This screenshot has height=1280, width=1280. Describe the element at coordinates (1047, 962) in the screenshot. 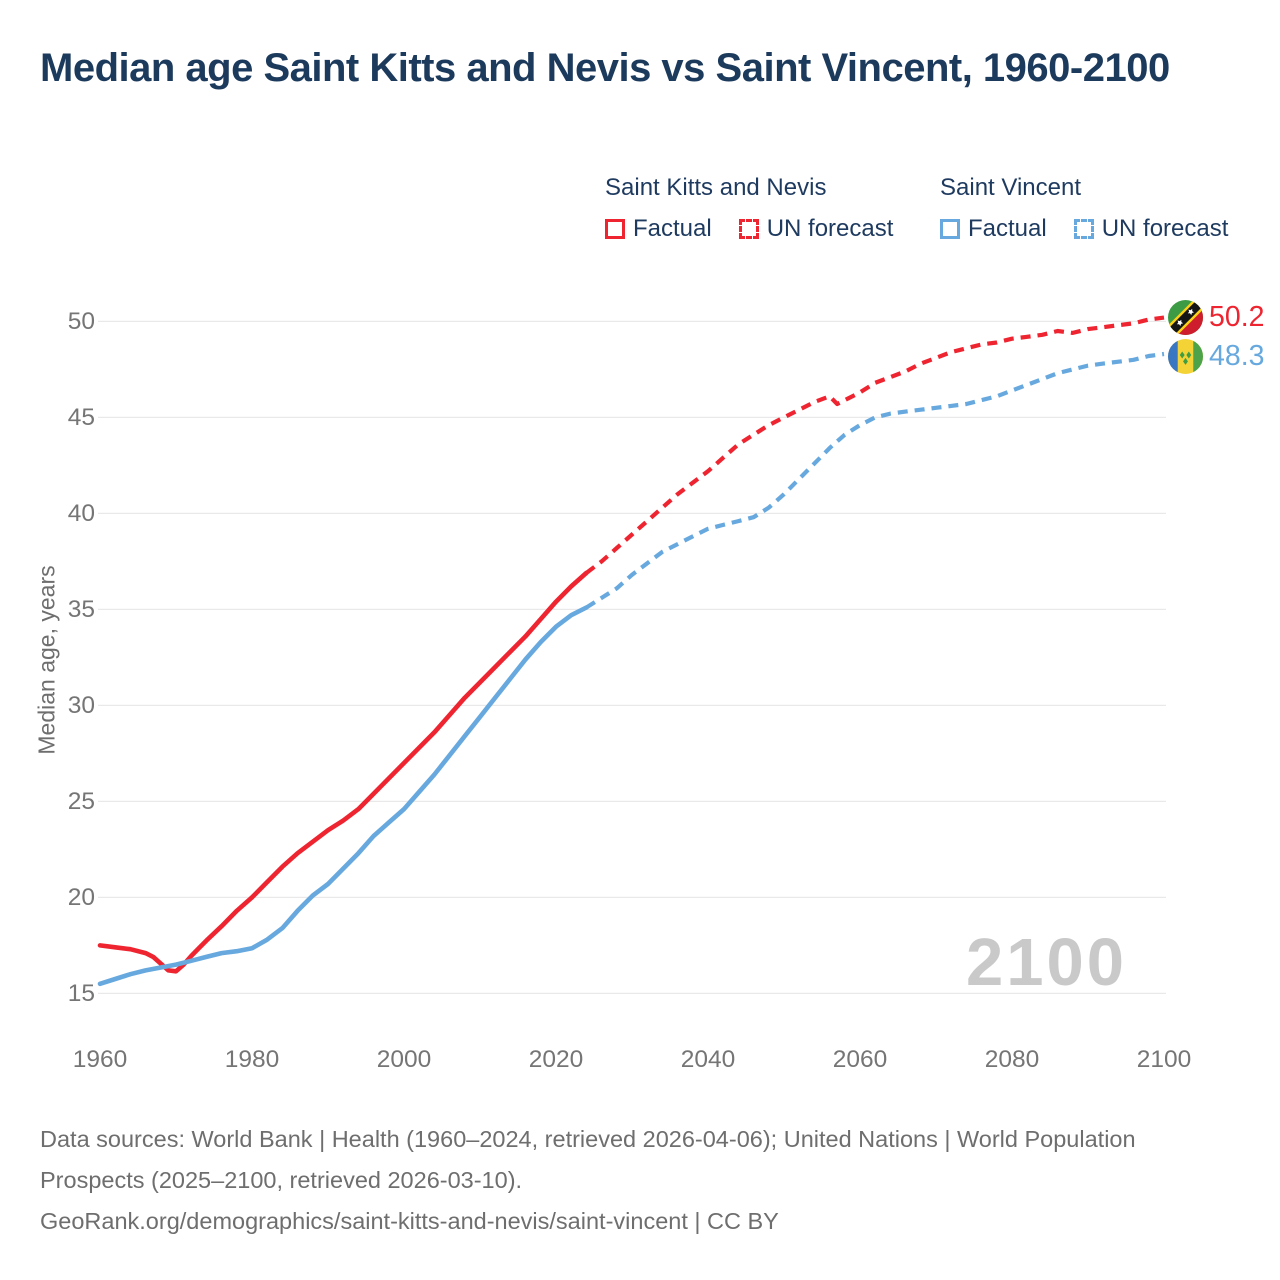

I see `watermark-year: 2100` at that location.